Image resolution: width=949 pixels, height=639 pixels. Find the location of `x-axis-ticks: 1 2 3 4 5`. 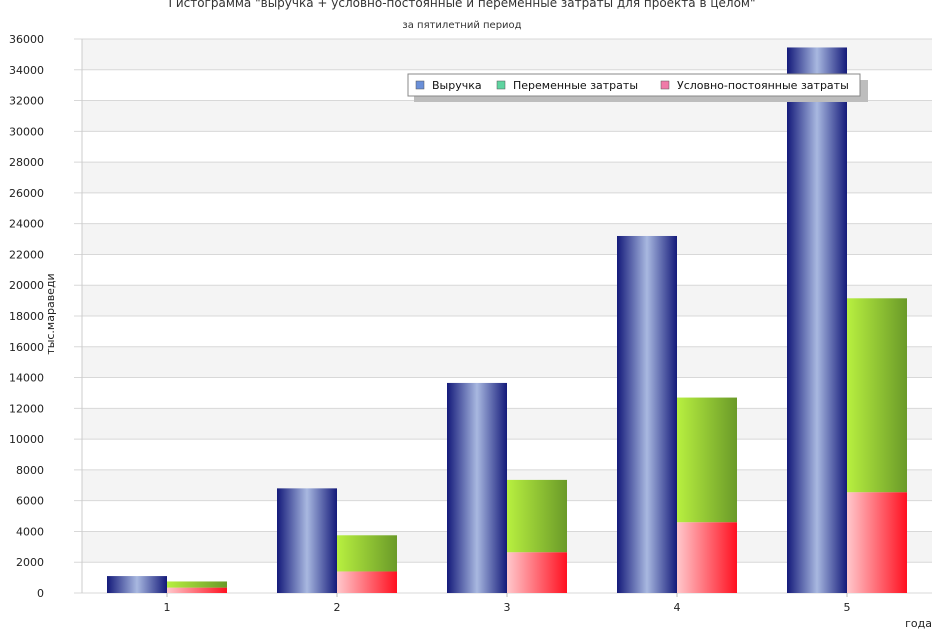

x-axis-ticks: 1 2 3 4 5 is located at coordinates (507, 603).